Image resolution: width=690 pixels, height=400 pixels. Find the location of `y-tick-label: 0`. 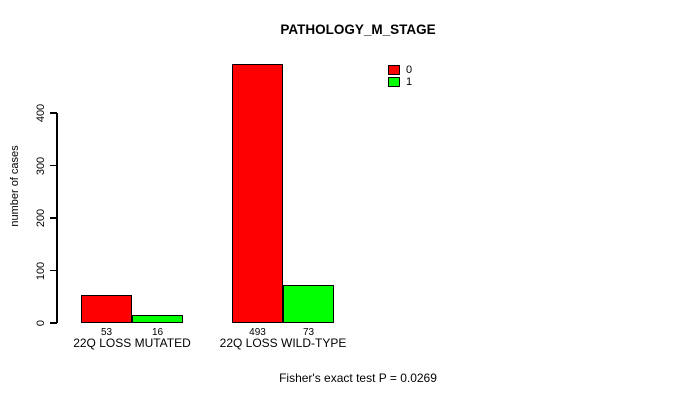

y-tick-label: 0 is located at coordinates (41, 323).